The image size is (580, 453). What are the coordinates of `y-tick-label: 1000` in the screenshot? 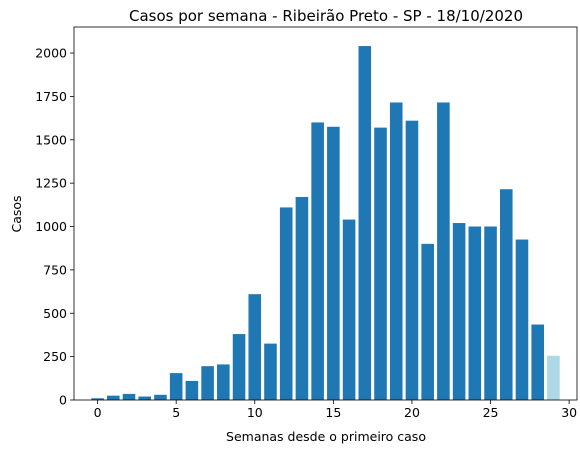 It's located at (51, 226).